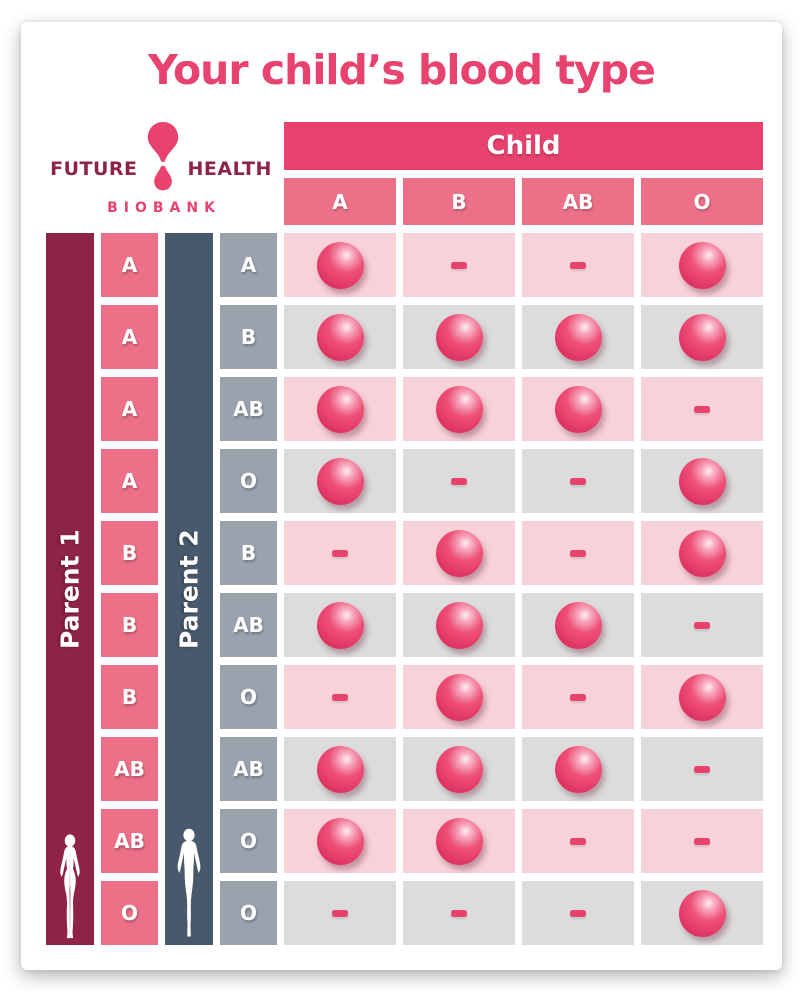  What do you see at coordinates (523, 146) in the screenshot?
I see `child-header: Child` at bounding box center [523, 146].